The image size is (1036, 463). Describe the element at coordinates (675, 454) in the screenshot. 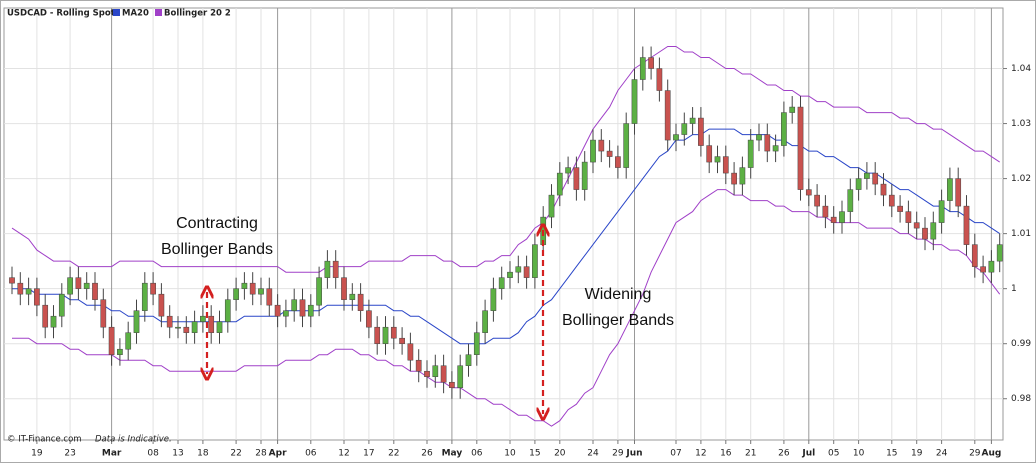

I see `x-tick-label: 07` at that location.